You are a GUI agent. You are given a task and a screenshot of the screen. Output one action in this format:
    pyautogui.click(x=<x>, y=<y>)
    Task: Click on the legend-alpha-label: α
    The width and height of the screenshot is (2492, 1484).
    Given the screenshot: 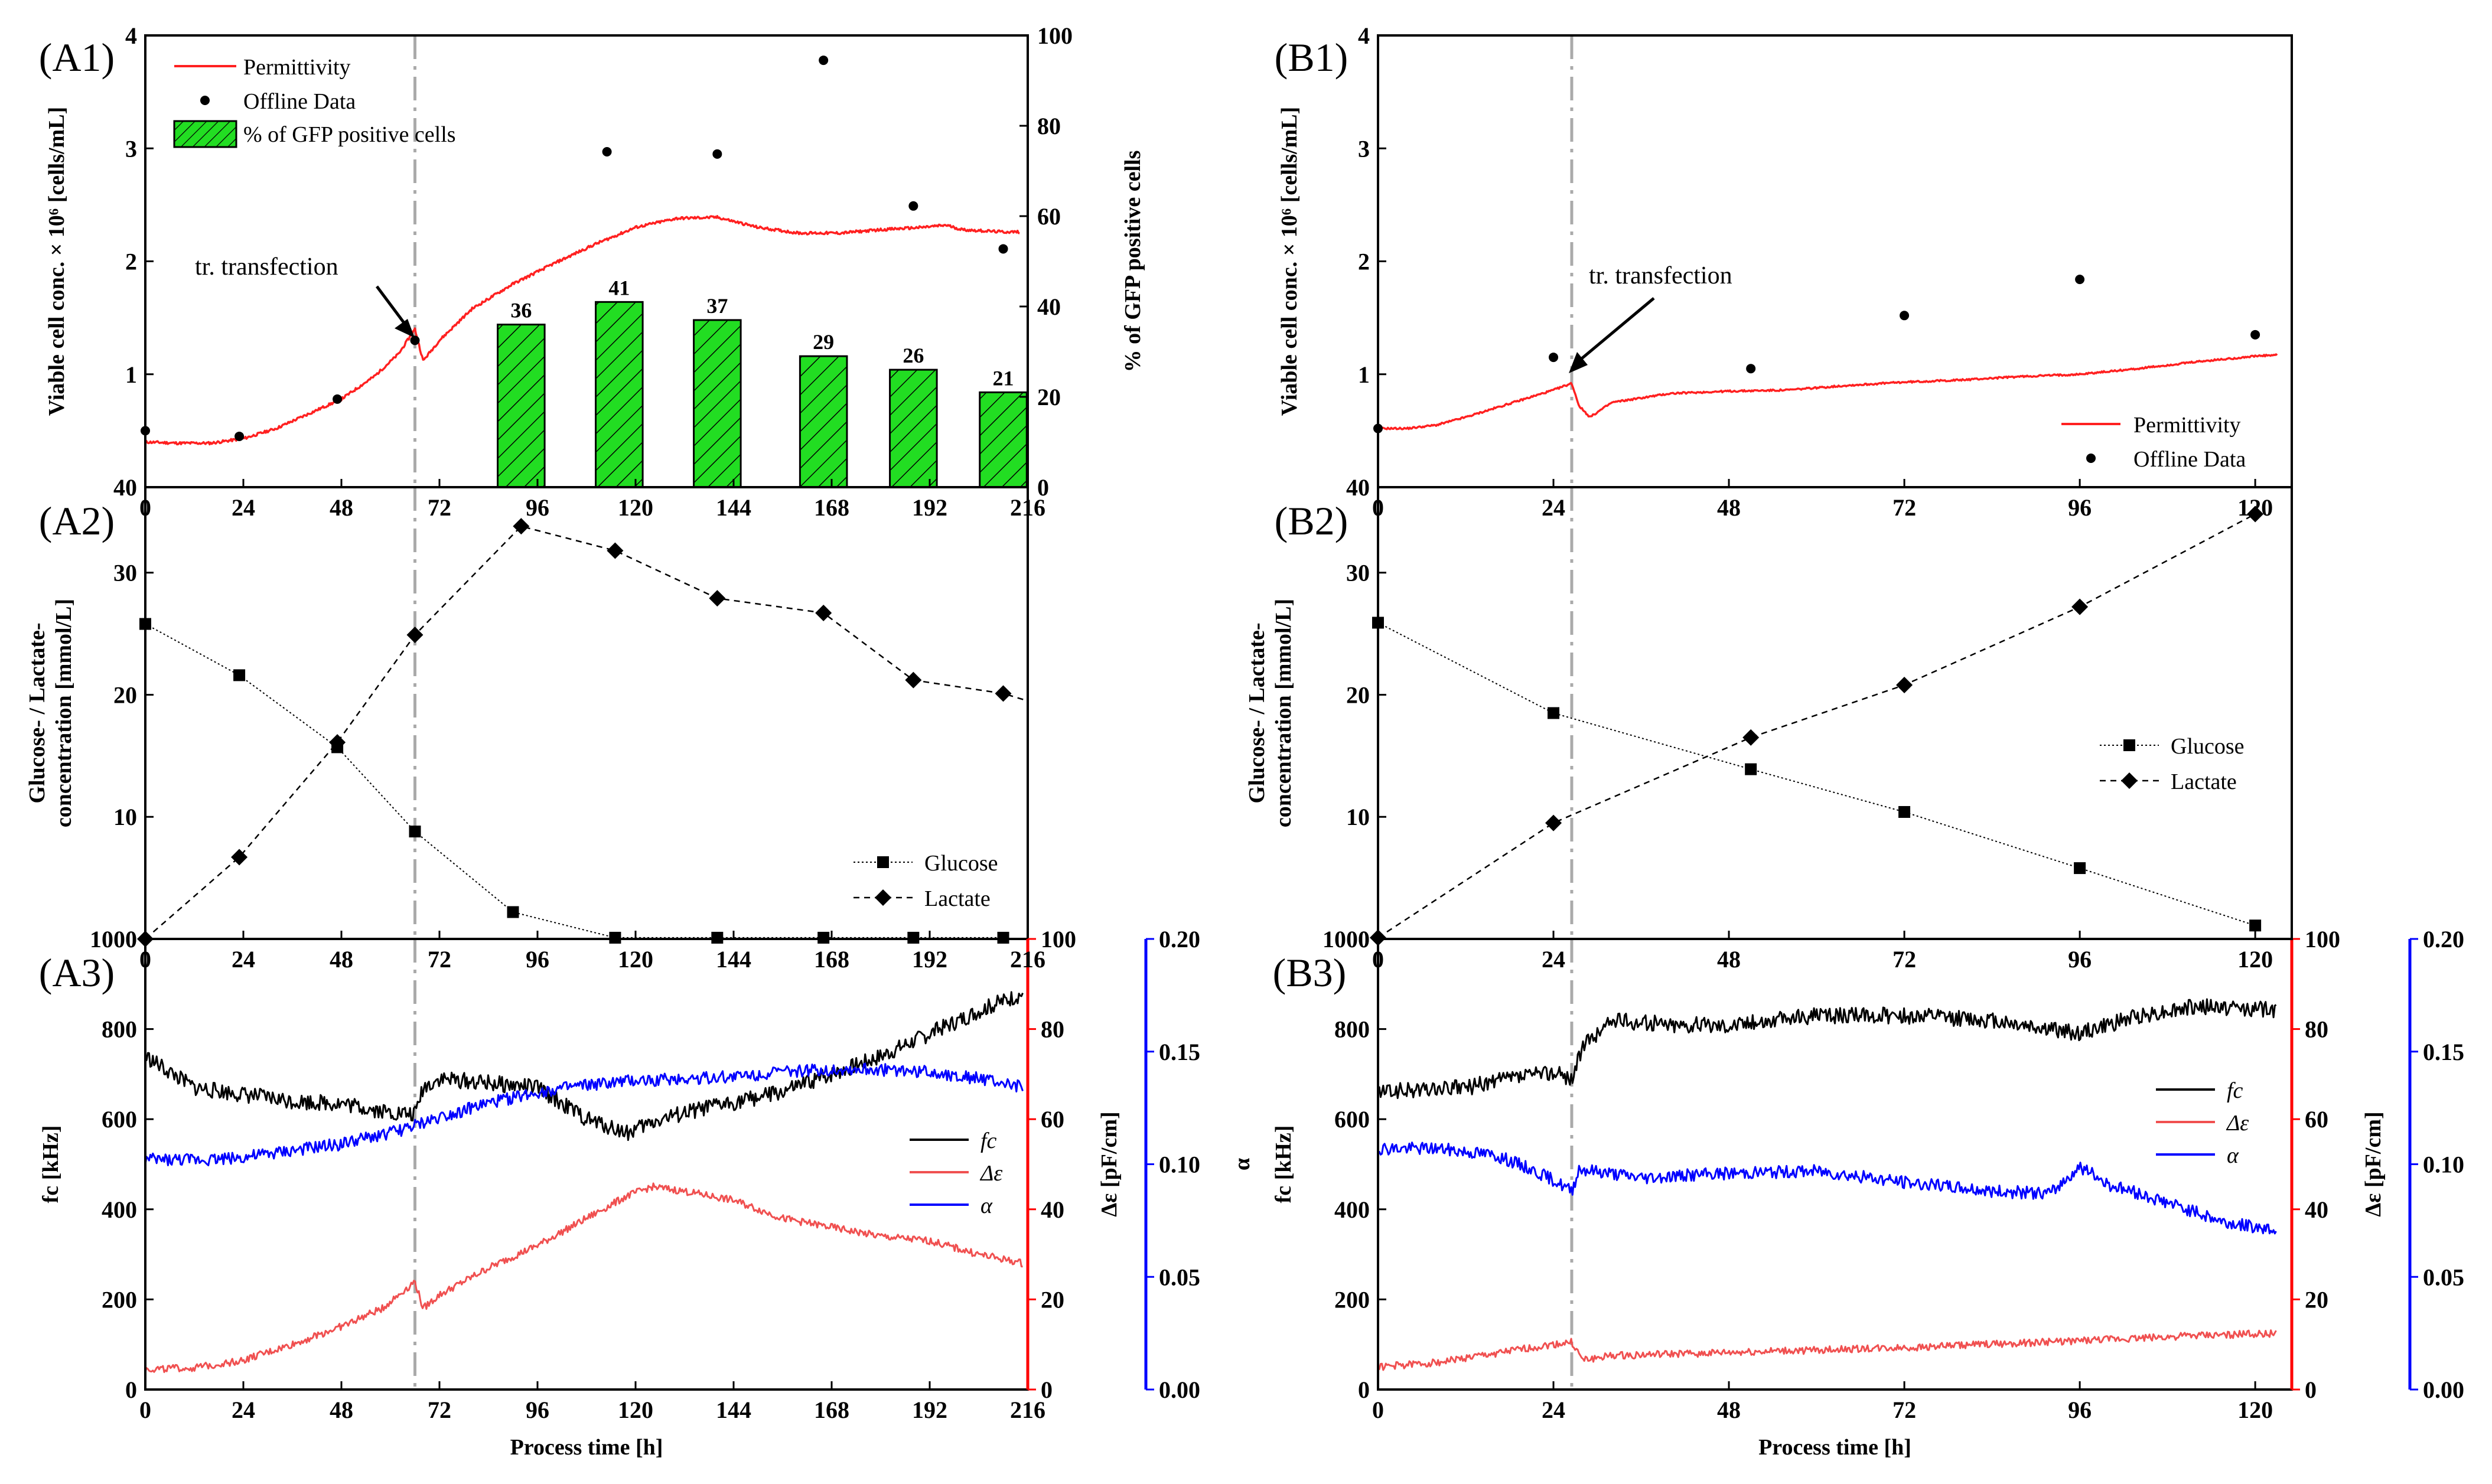 What is the action you would take?
    pyautogui.click(x=987, y=1205)
    